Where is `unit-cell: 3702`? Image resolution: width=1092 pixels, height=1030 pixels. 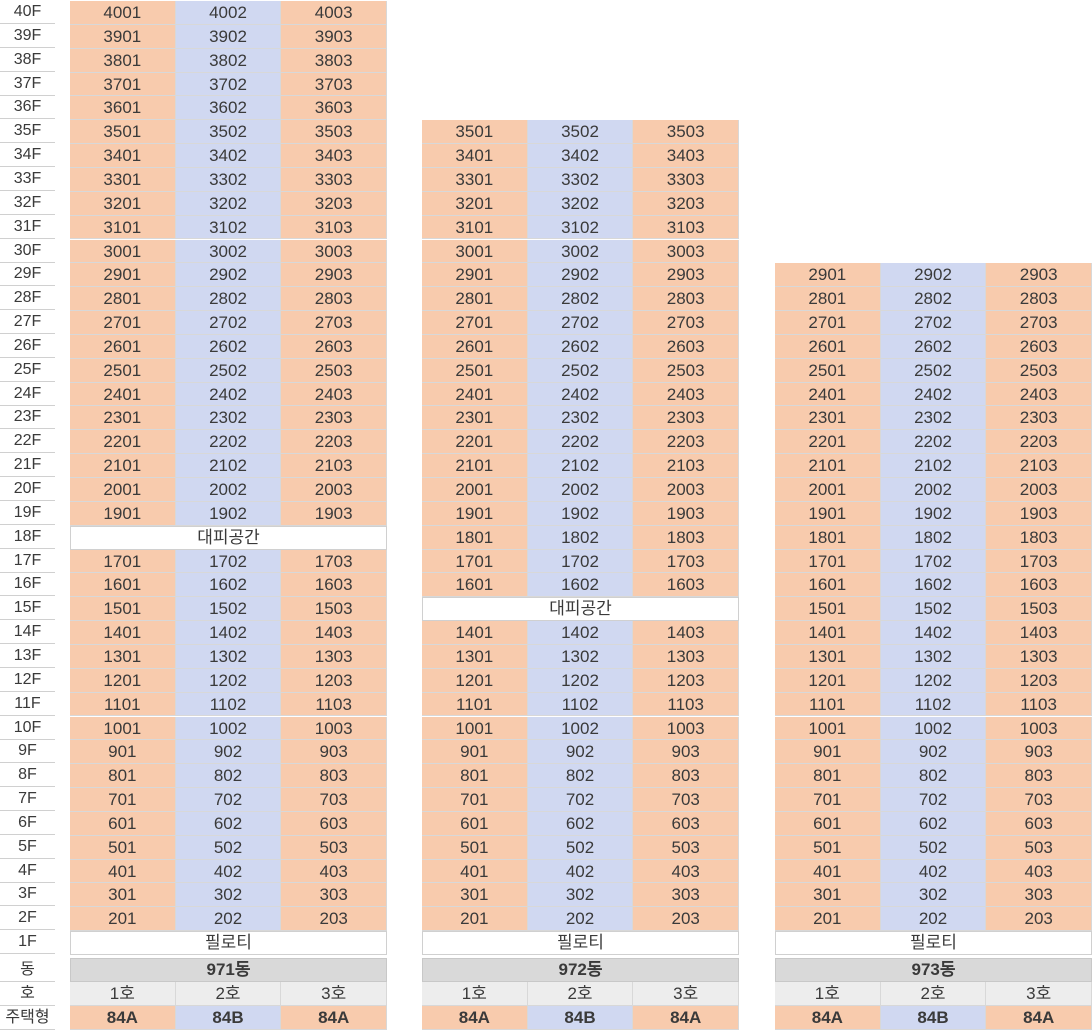 unit-cell: 3702 is located at coordinates (228, 84).